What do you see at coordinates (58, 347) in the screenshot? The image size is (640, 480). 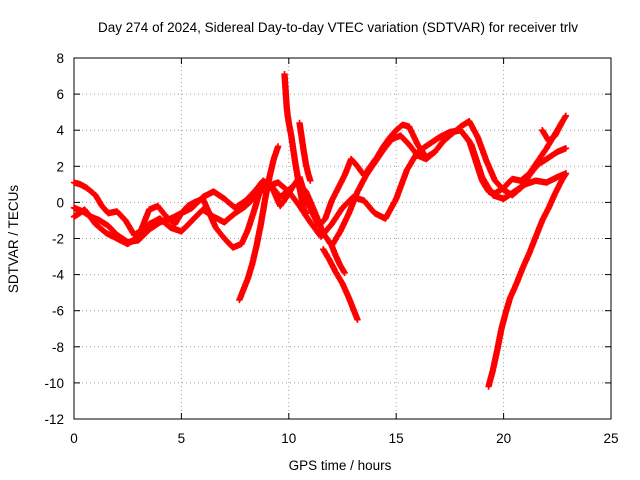 I see `y-tick-label: -8` at bounding box center [58, 347].